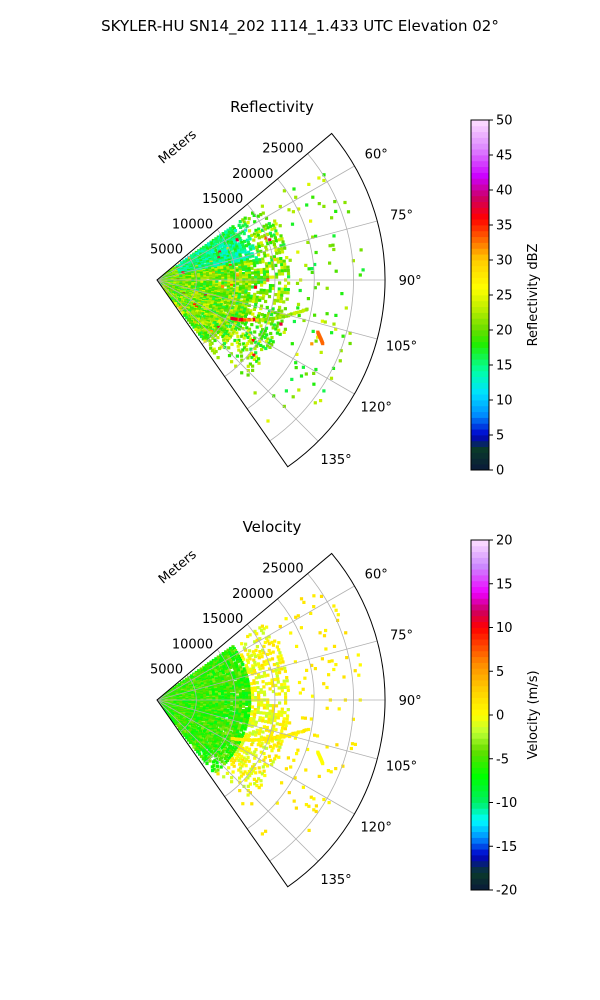 This screenshot has width=600, height=1000. What do you see at coordinates (250, 710) in the screenshot?
I see `grid-ring` at bounding box center [250, 710].